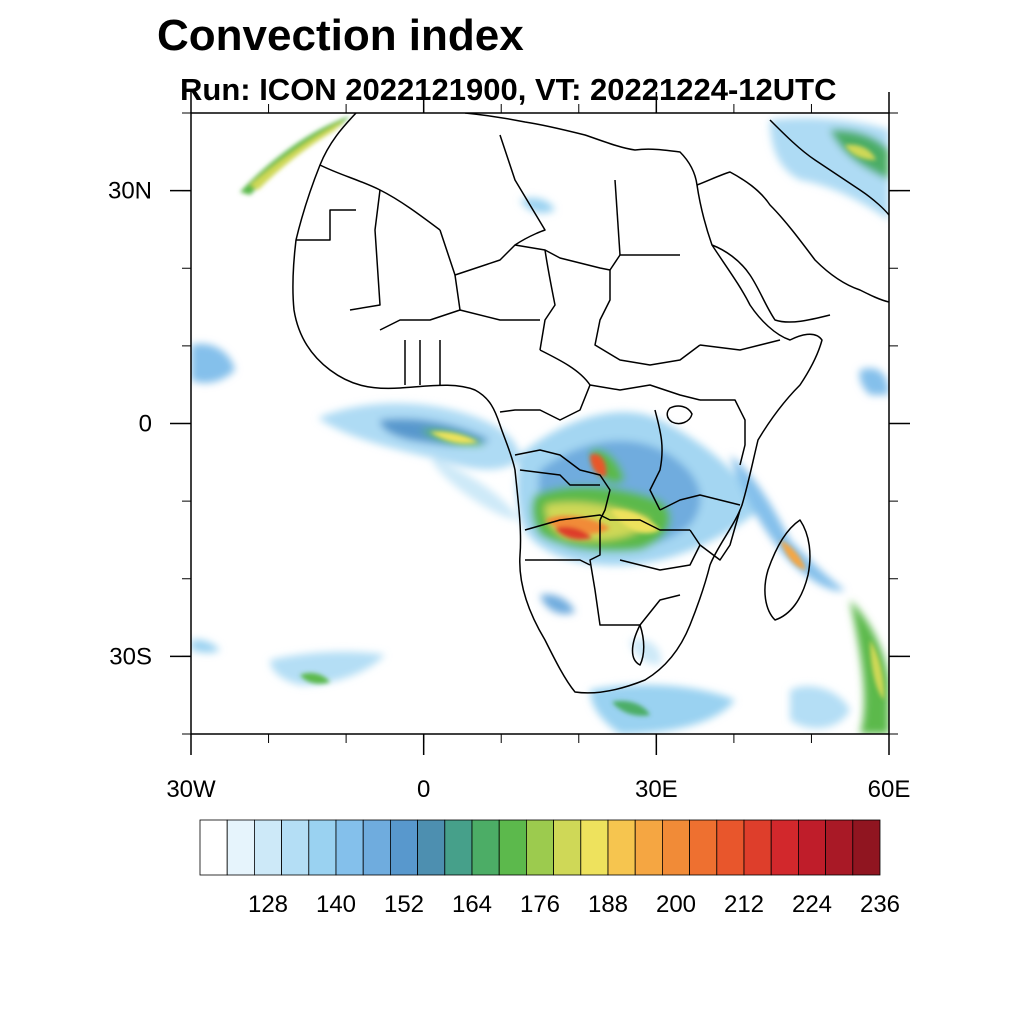  What do you see at coordinates (340, 35) in the screenshot?
I see `chart-title: Convection index` at bounding box center [340, 35].